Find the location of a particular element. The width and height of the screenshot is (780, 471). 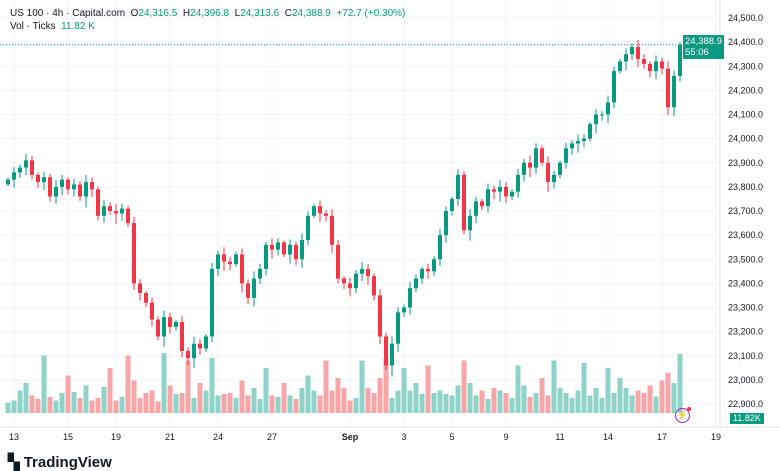

volume-label: Vol · Ticks is located at coordinates (33, 26).